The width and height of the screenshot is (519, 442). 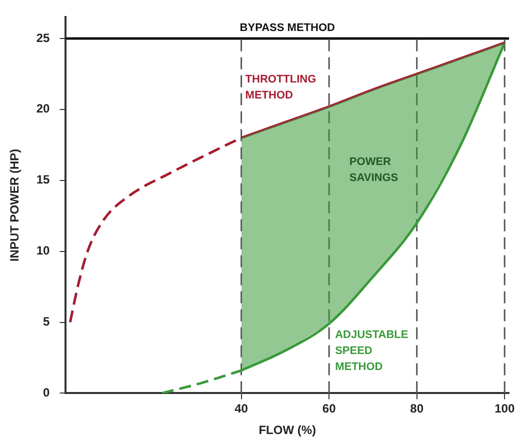 I want to click on series-label: ADJUSTABLE SPEED METHOD, so click(x=371, y=351).